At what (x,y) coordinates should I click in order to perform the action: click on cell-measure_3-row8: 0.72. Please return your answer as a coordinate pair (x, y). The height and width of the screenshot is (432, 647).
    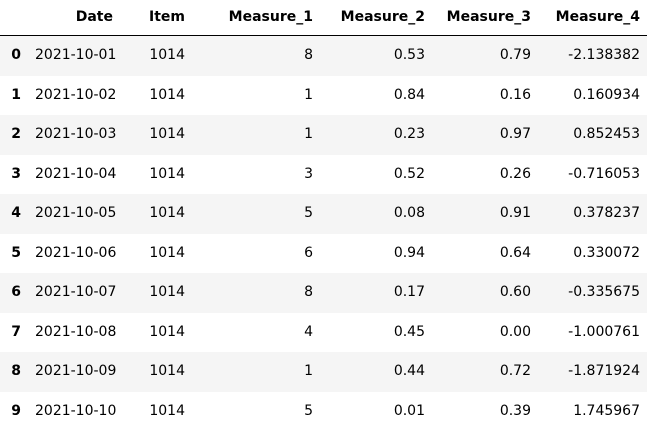
    Looking at the image, I should click on (515, 371).